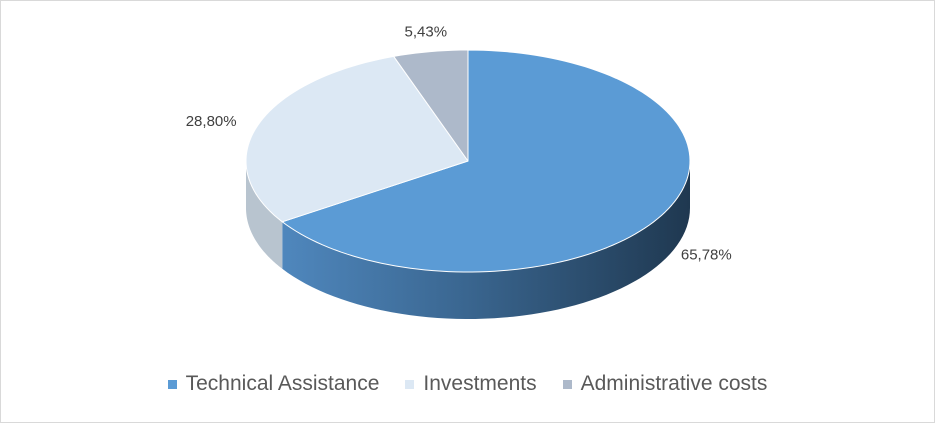 This screenshot has height=423, width=935. Describe the element at coordinates (706, 254) in the screenshot. I see `data-label-technical-assistance: 65,78%` at that location.